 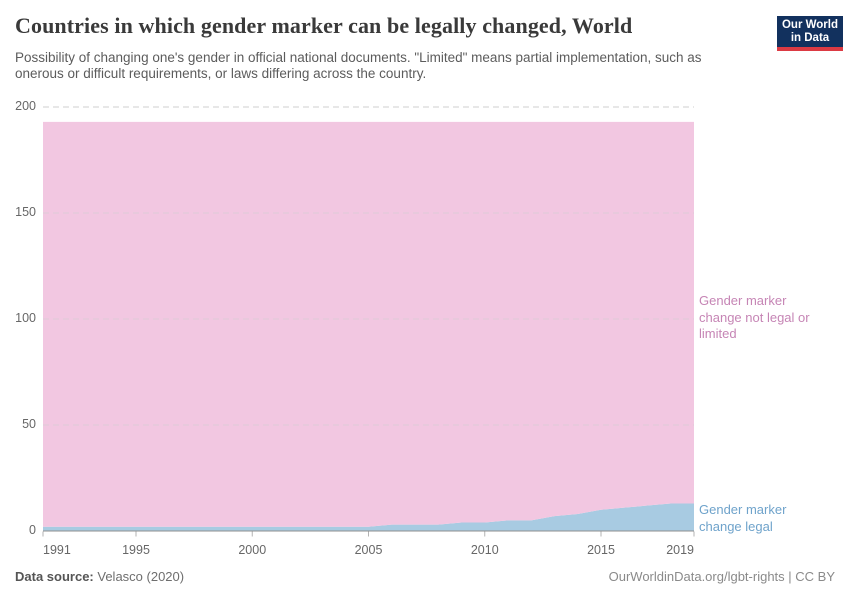 What do you see at coordinates (743, 518) in the screenshot?
I see `series-label-legal: Gender marker change legal` at bounding box center [743, 518].